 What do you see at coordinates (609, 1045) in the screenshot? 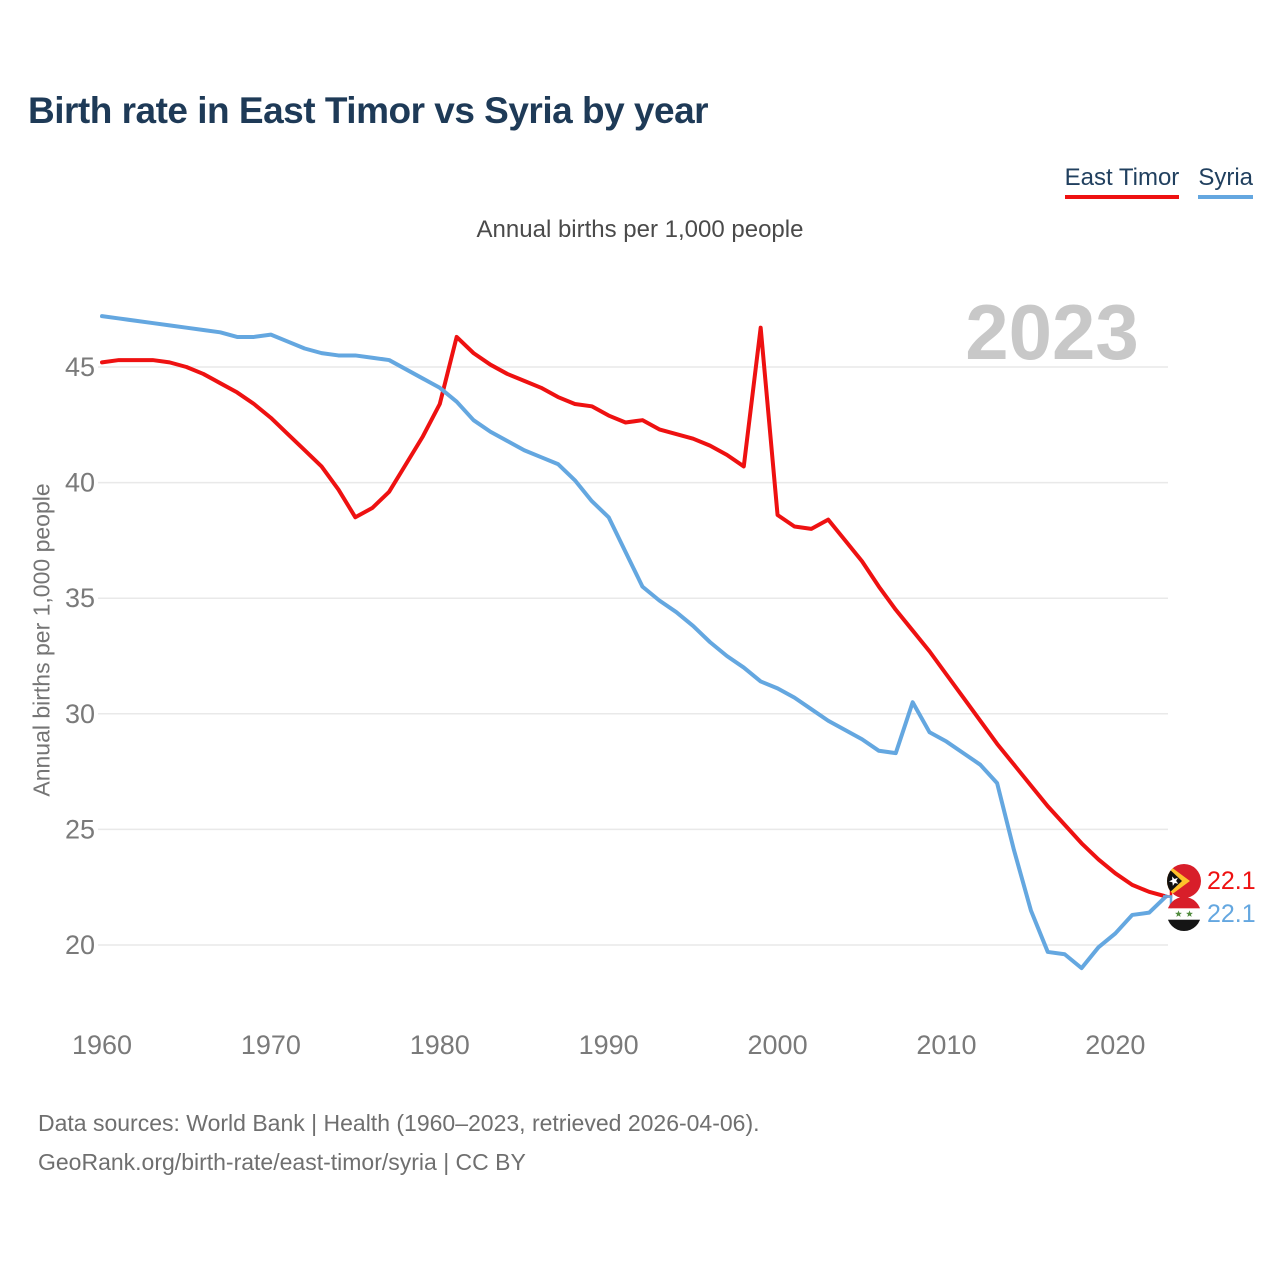
I see `x-tick-label: 1990` at bounding box center [609, 1045].